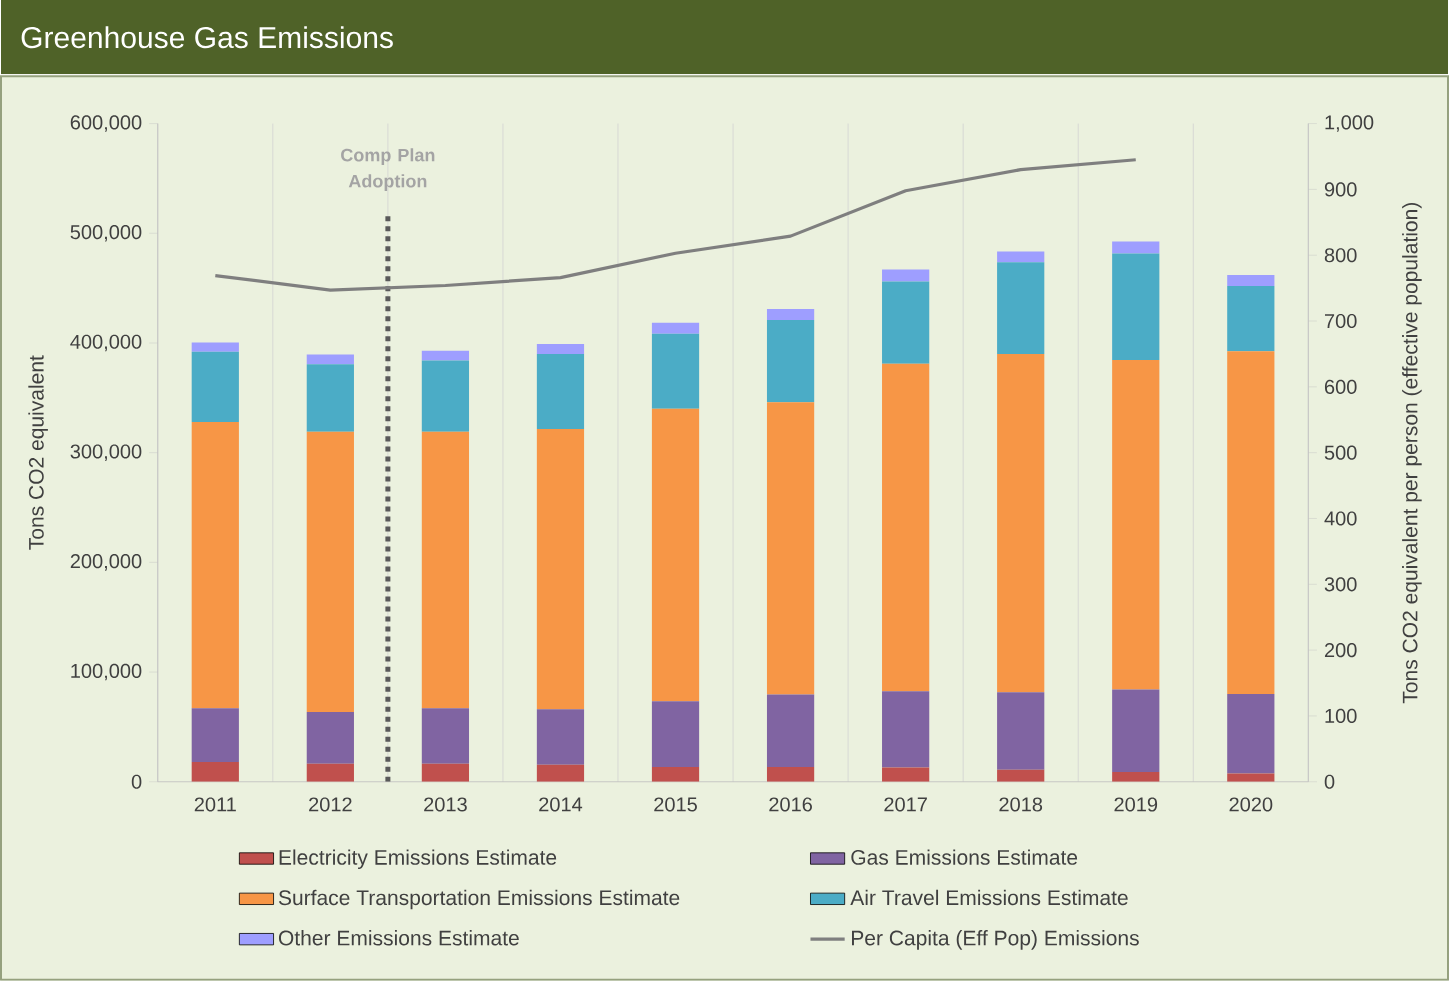 The height and width of the screenshot is (981, 1449). I want to click on legend-label: Per Capita (Eff Pop) Emissions, so click(995, 940).